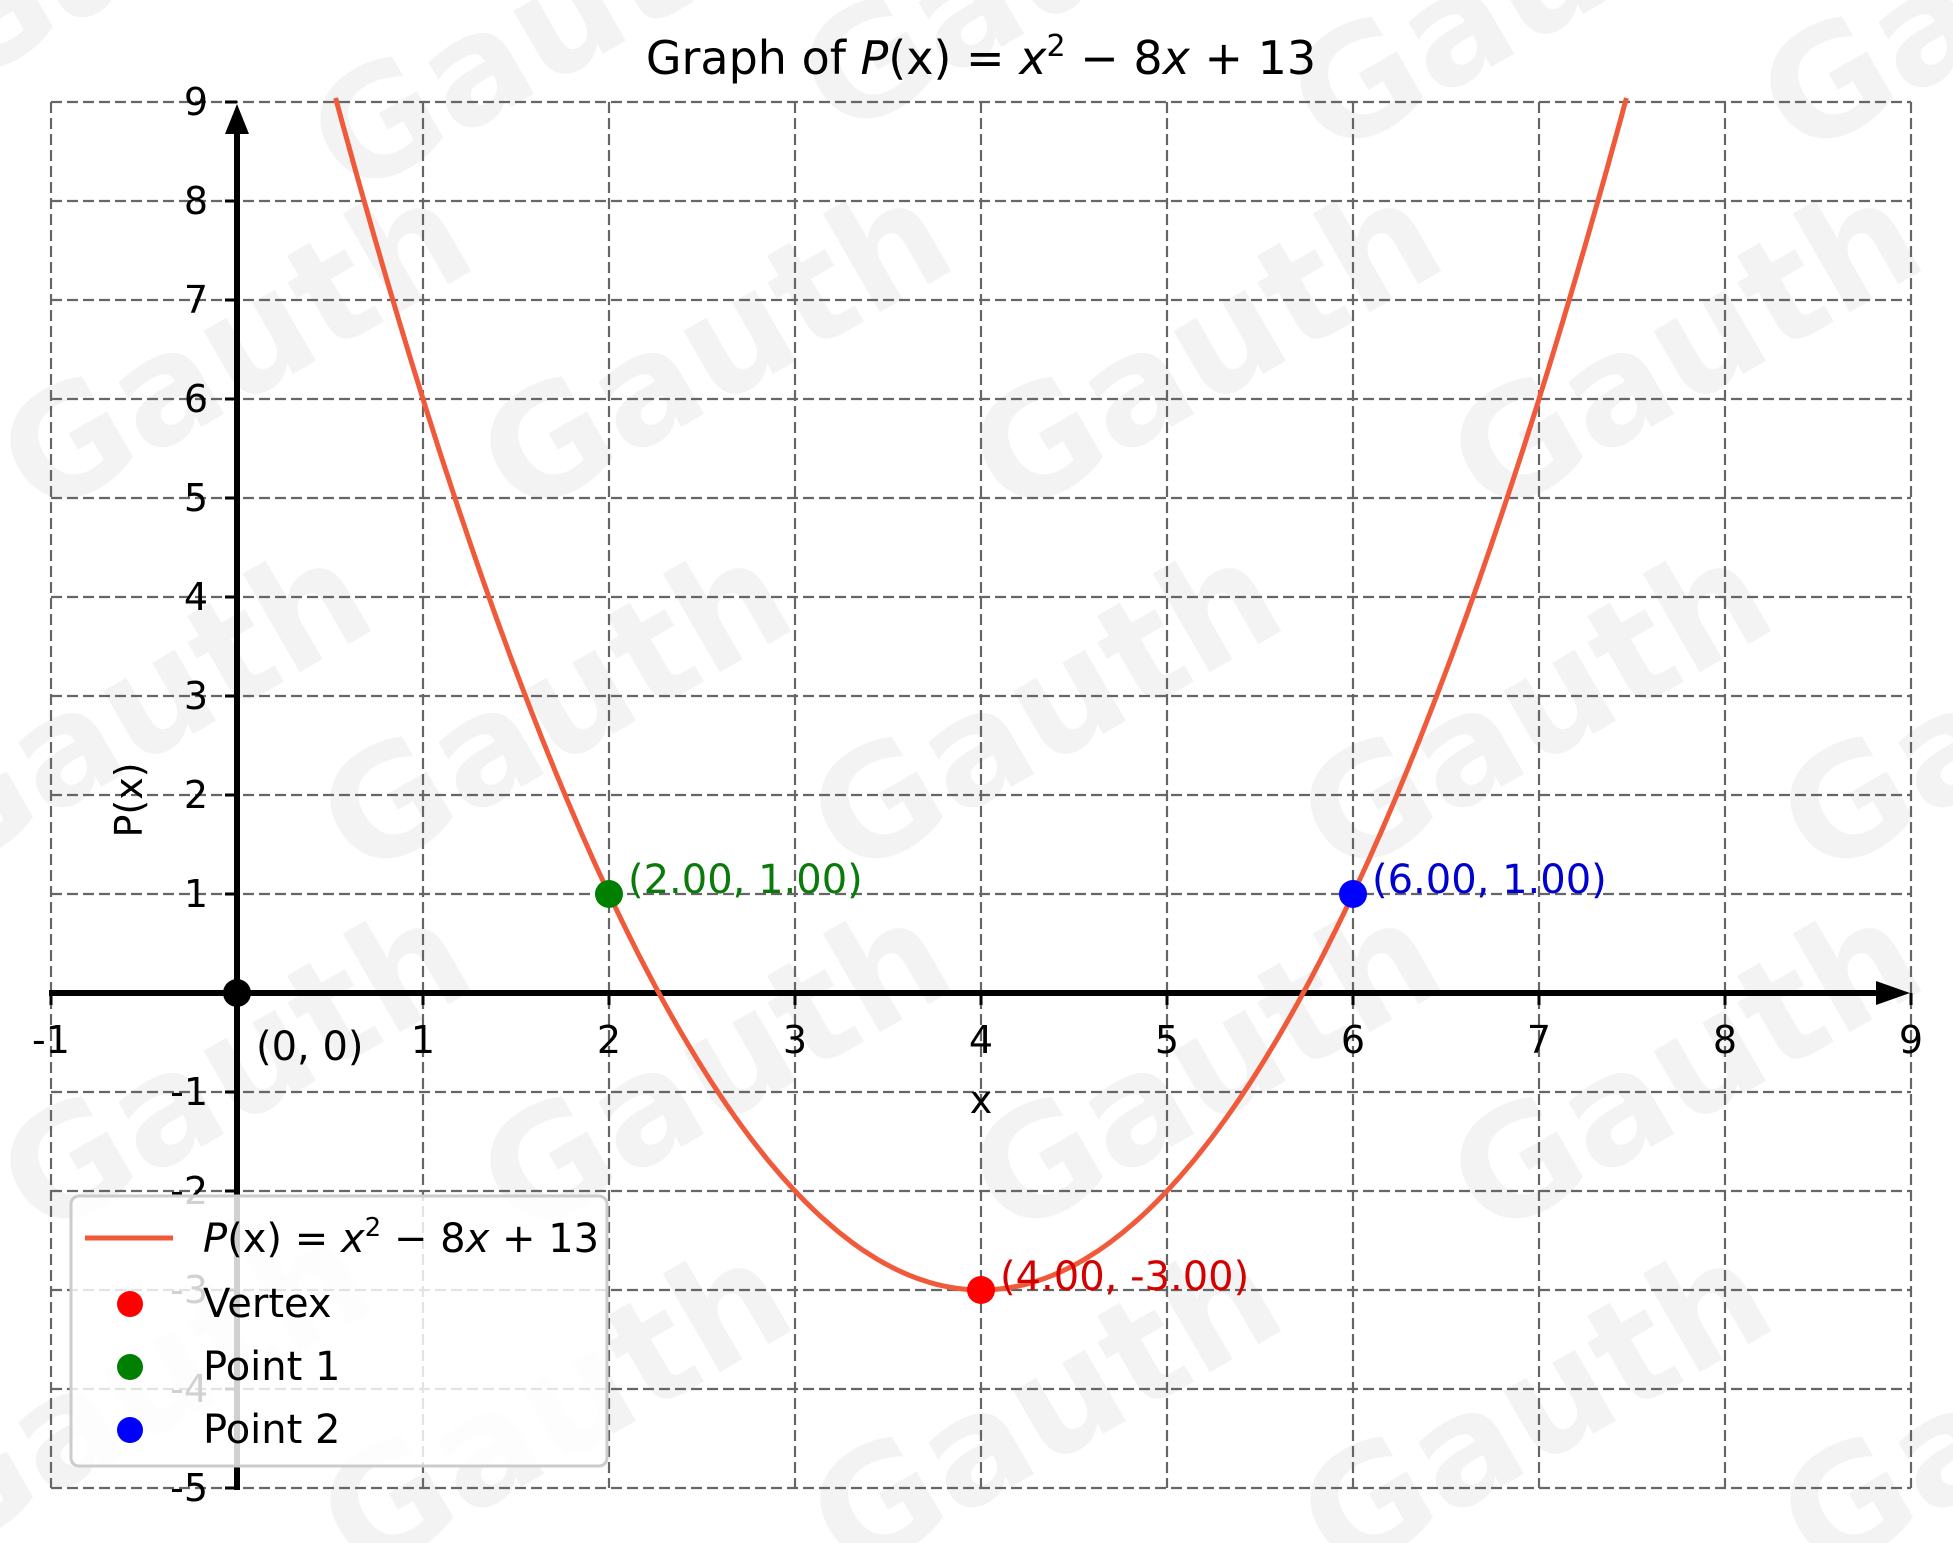 Image resolution: width=1953 pixels, height=1543 pixels. Describe the element at coordinates (1893, 993) in the screenshot. I see `x-axis-arrow-icon` at that location.